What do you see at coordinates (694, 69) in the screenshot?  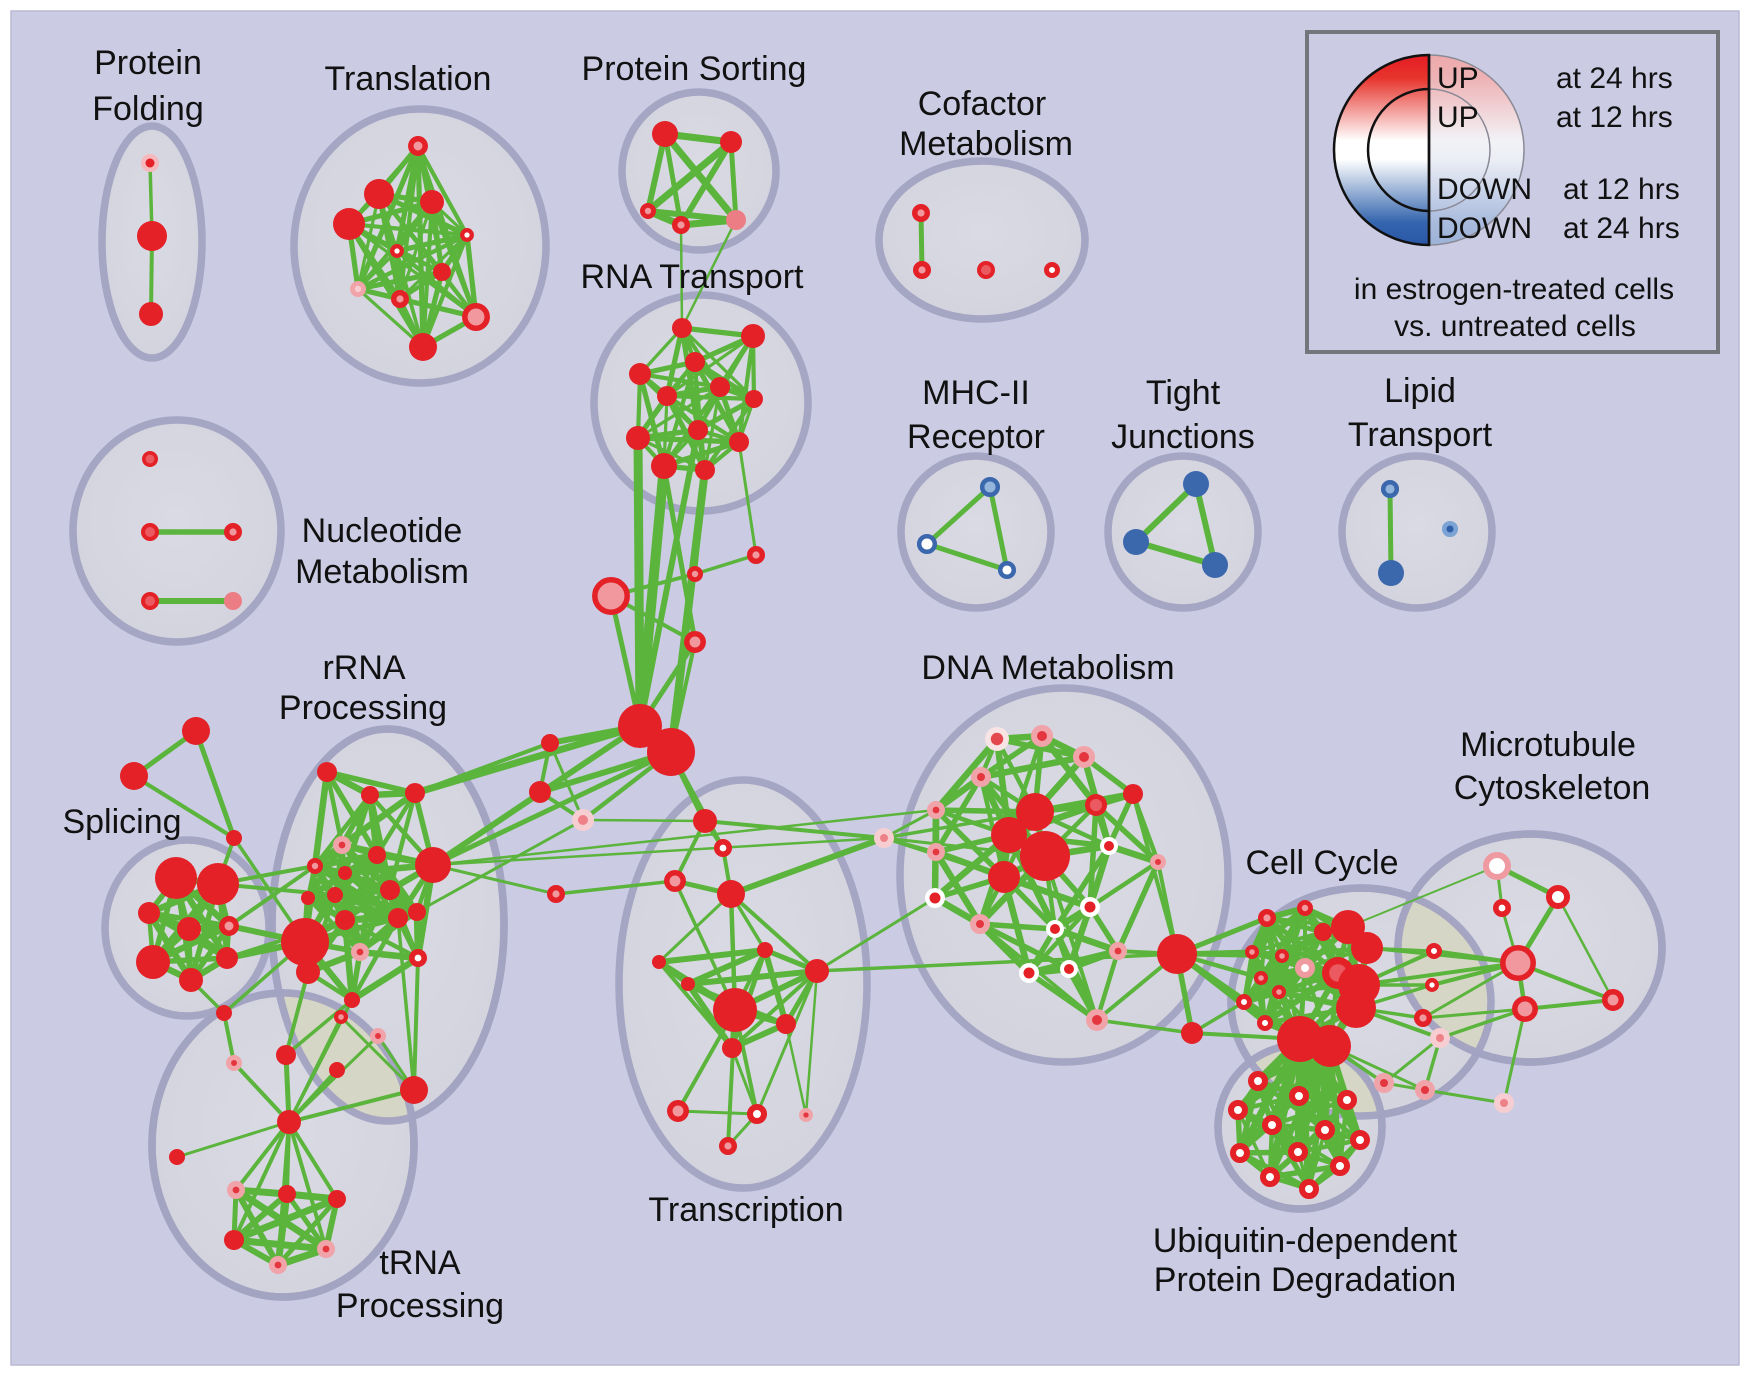 I see `svg-text: Protein Sorting` at bounding box center [694, 69].